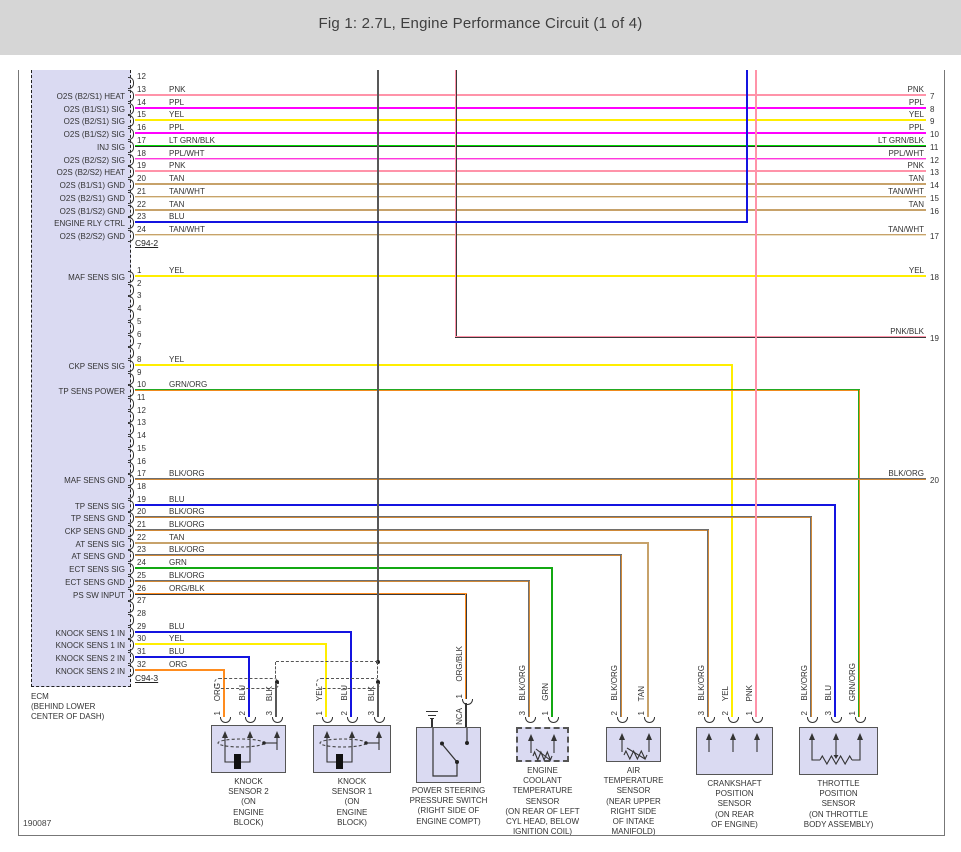 The width and height of the screenshot is (961, 852). Describe the element at coordinates (907, 331) in the screenshot. I see `wire-exit-color-label: PNK/BLK` at that location.